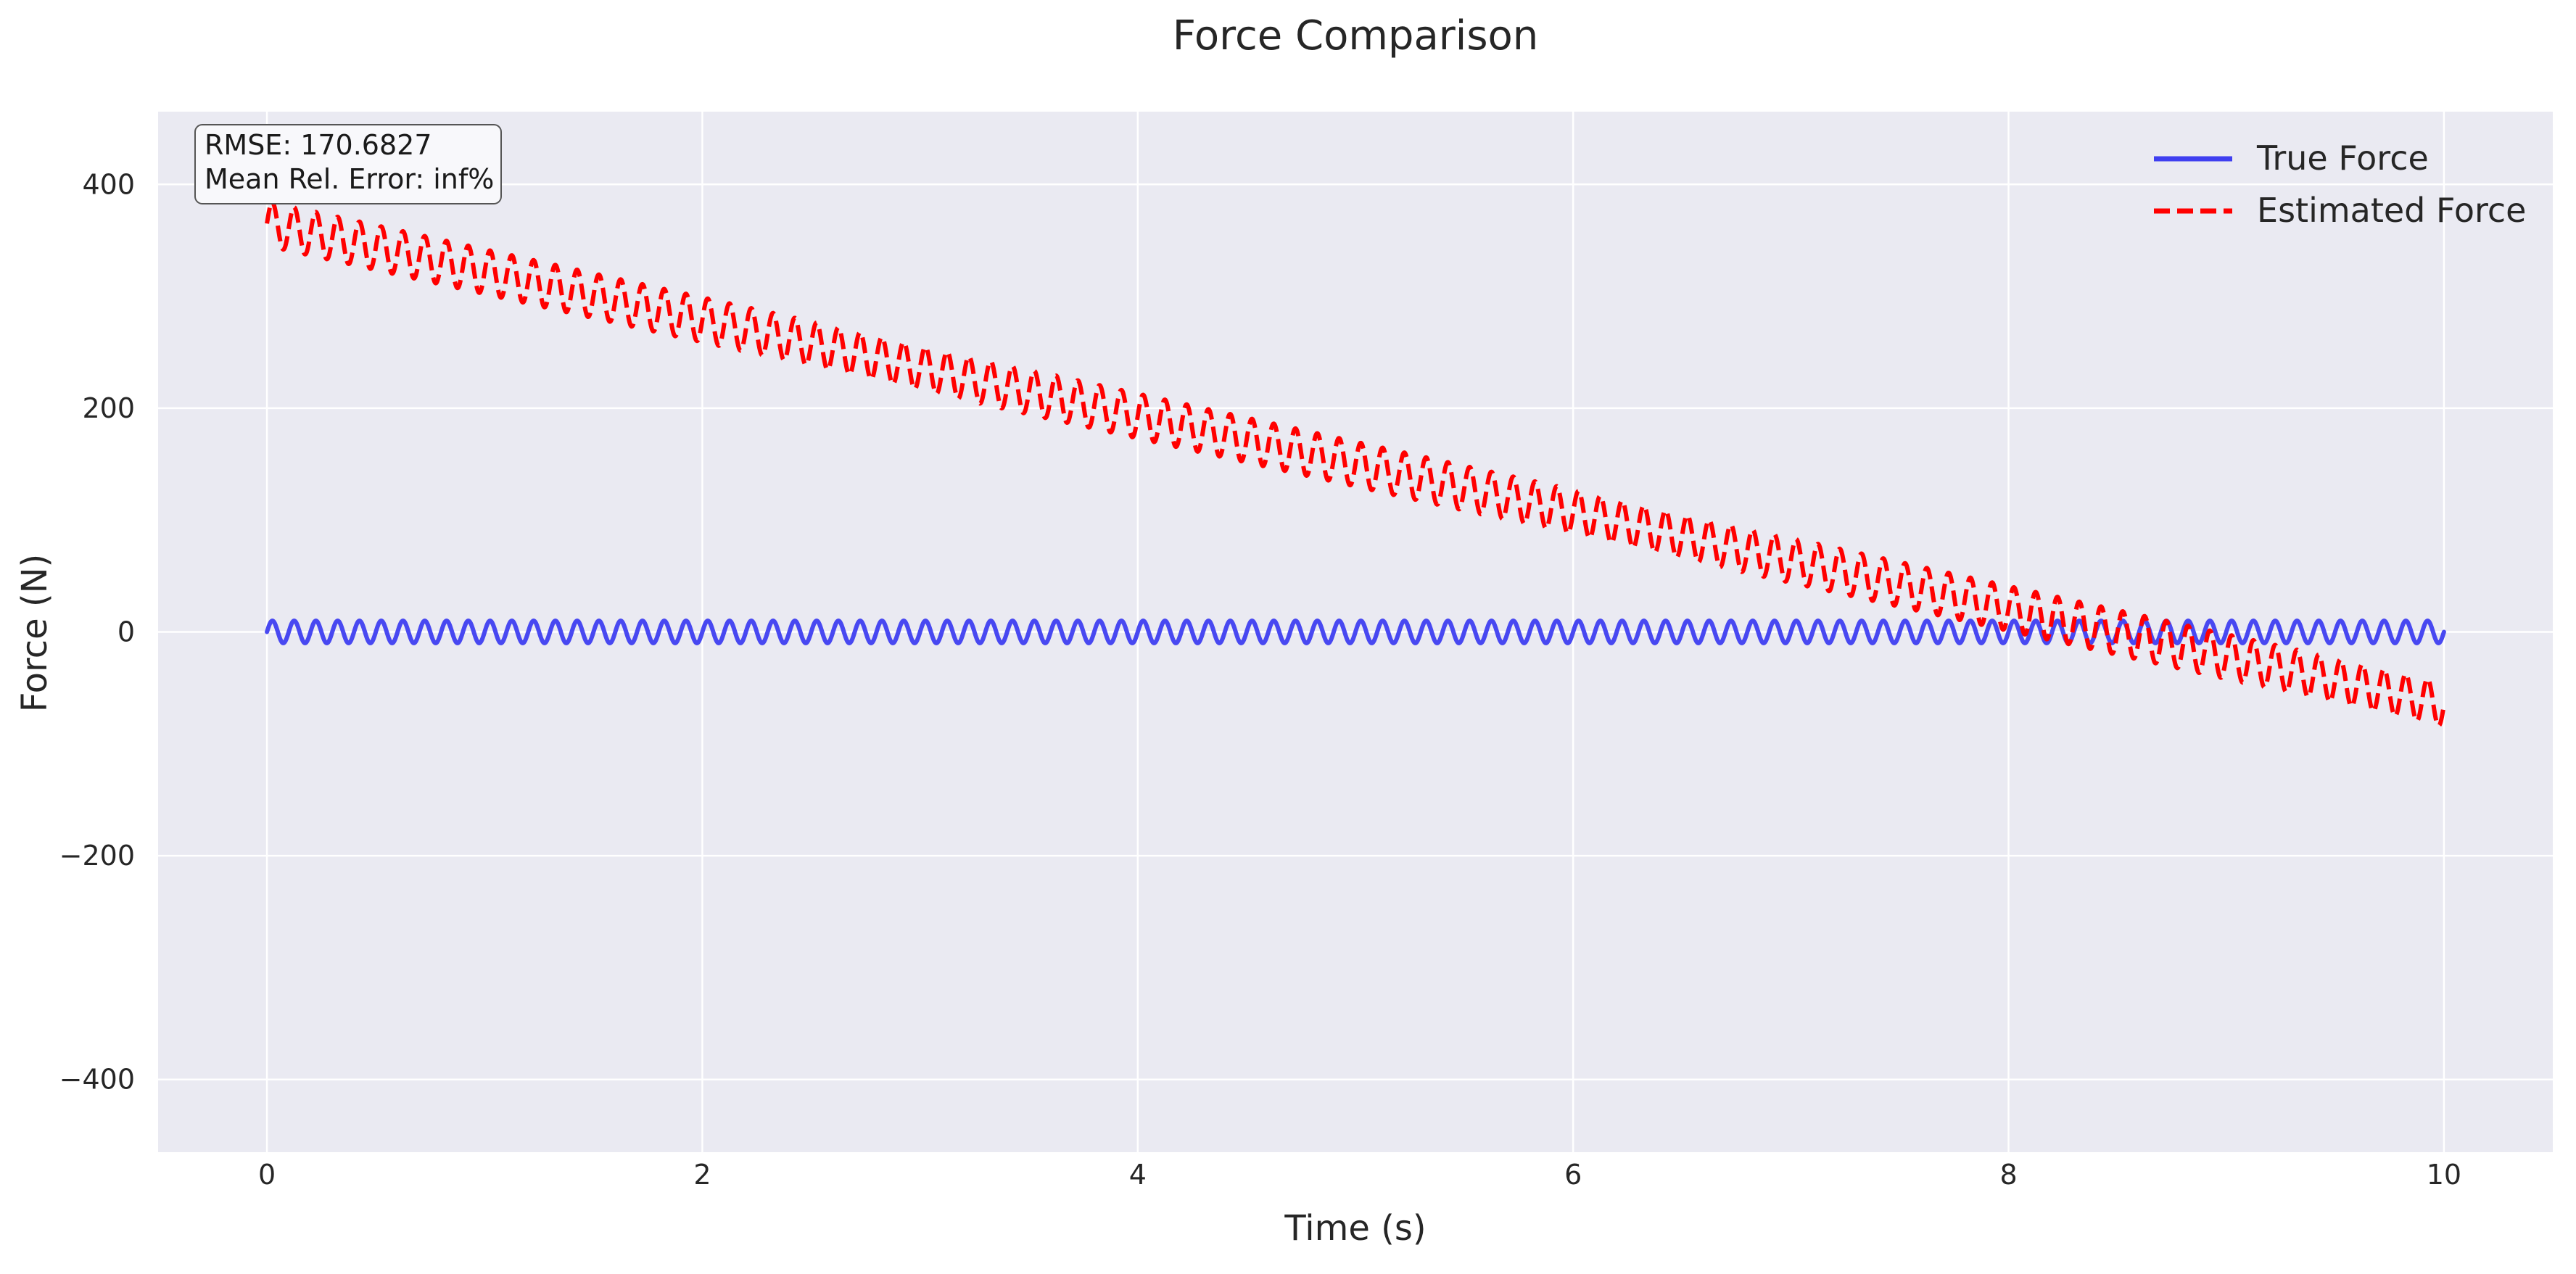 This screenshot has width=2576, height=1274. I want to click on y-tick-label: −400, so click(97, 1080).